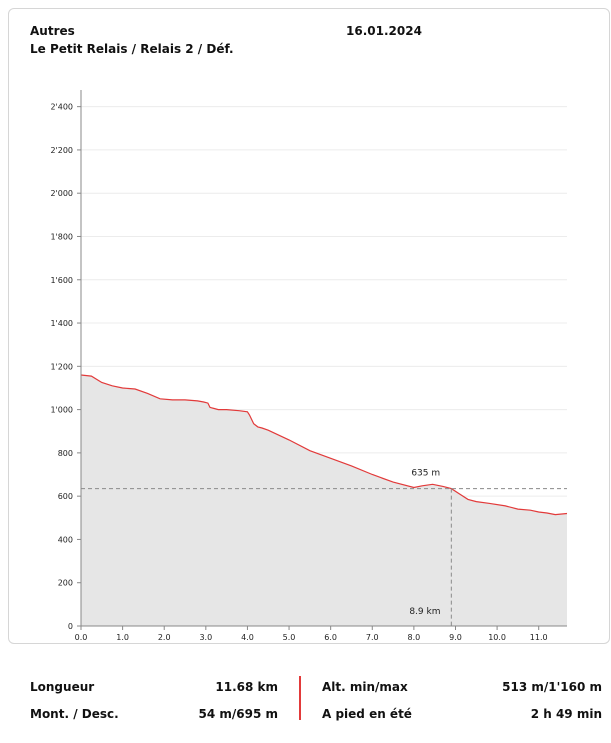 The width and height of the screenshot is (611, 743). What do you see at coordinates (324, 557) in the screenshot?
I see `chart-guides` at bounding box center [324, 557].